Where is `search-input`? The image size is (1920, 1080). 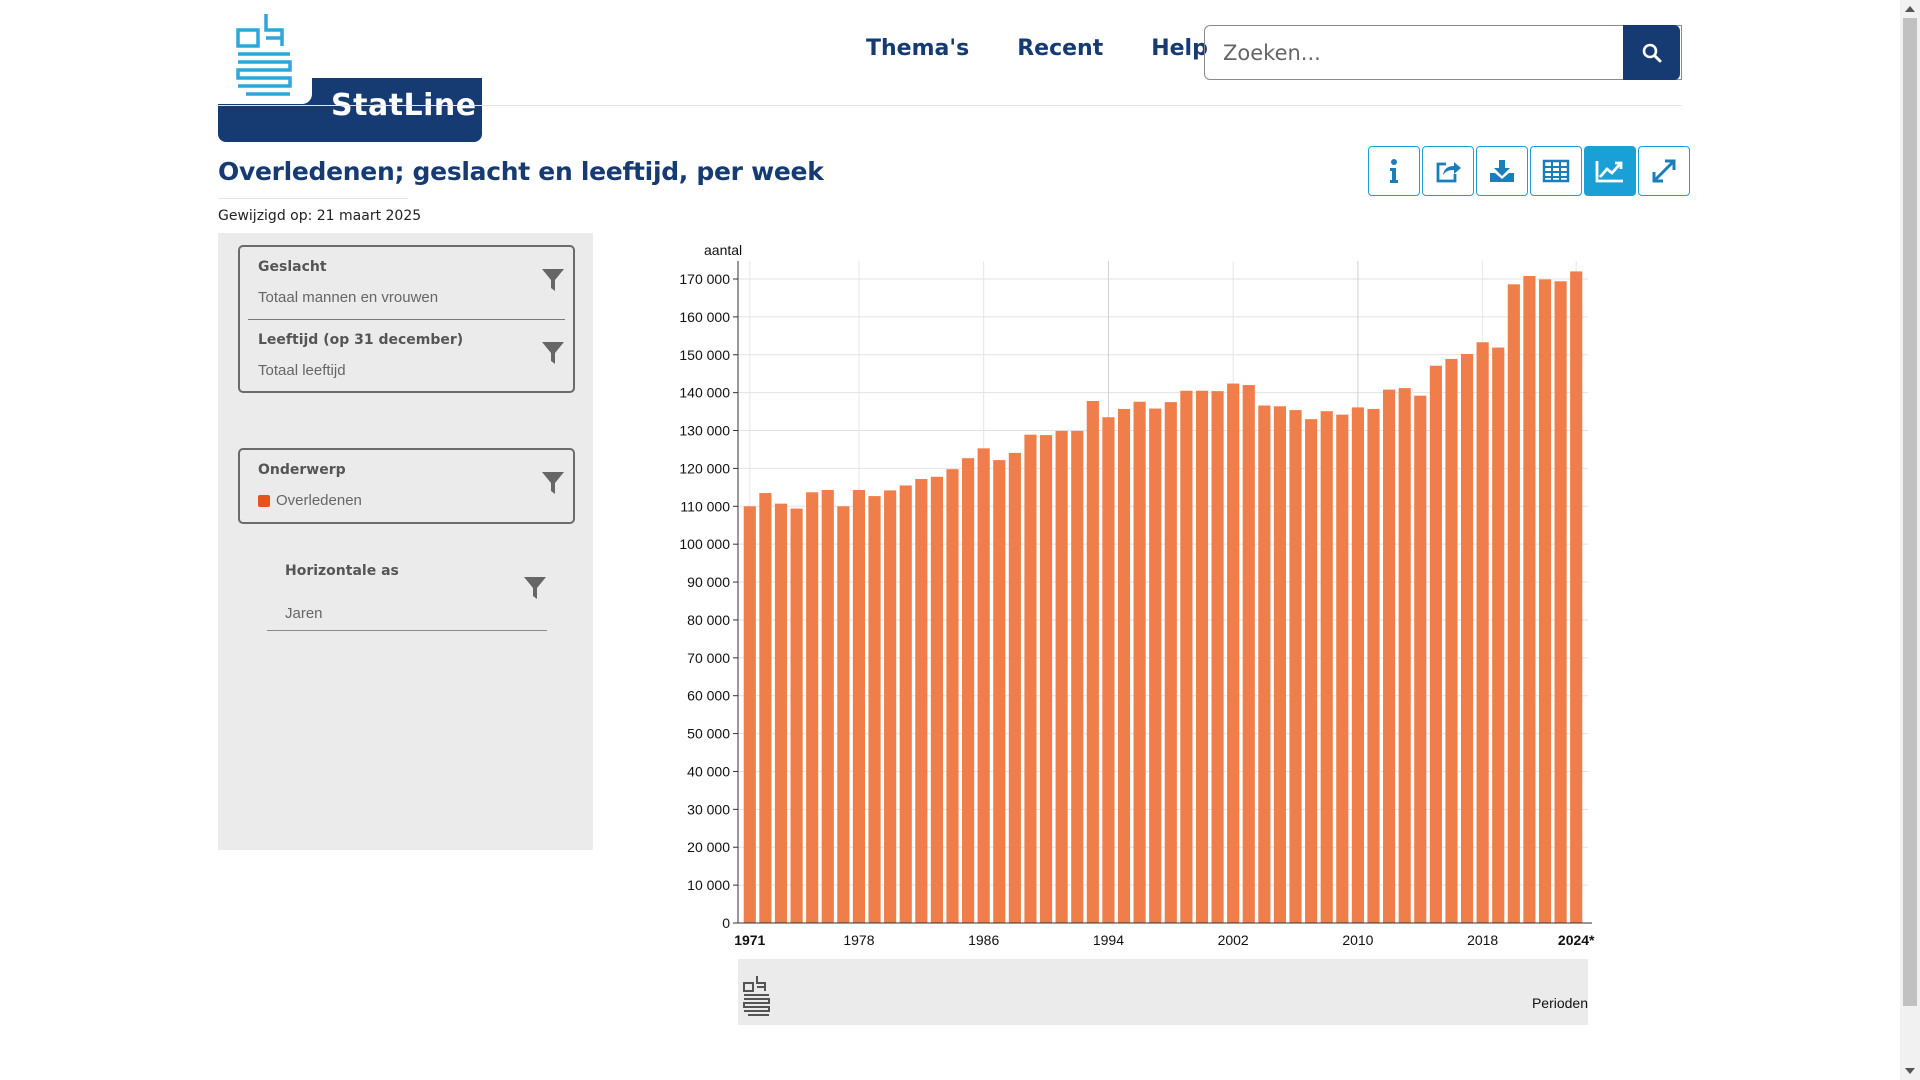
search-input is located at coordinates (1415, 52).